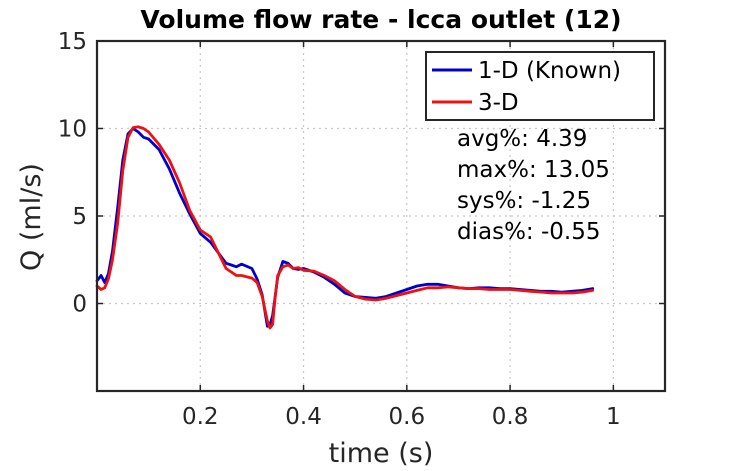  Describe the element at coordinates (79, 217) in the screenshot. I see `y-tick-label: 5` at that location.